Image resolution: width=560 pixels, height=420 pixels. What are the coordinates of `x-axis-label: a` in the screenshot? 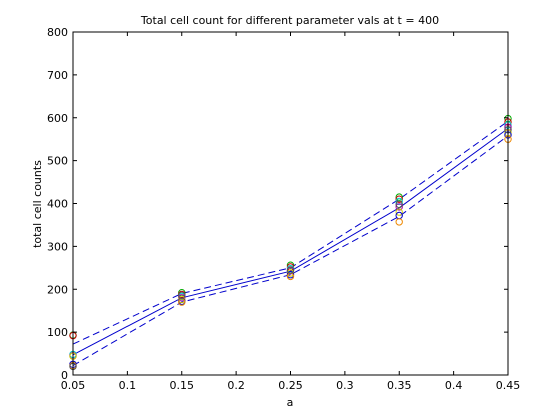 It's located at (290, 402).